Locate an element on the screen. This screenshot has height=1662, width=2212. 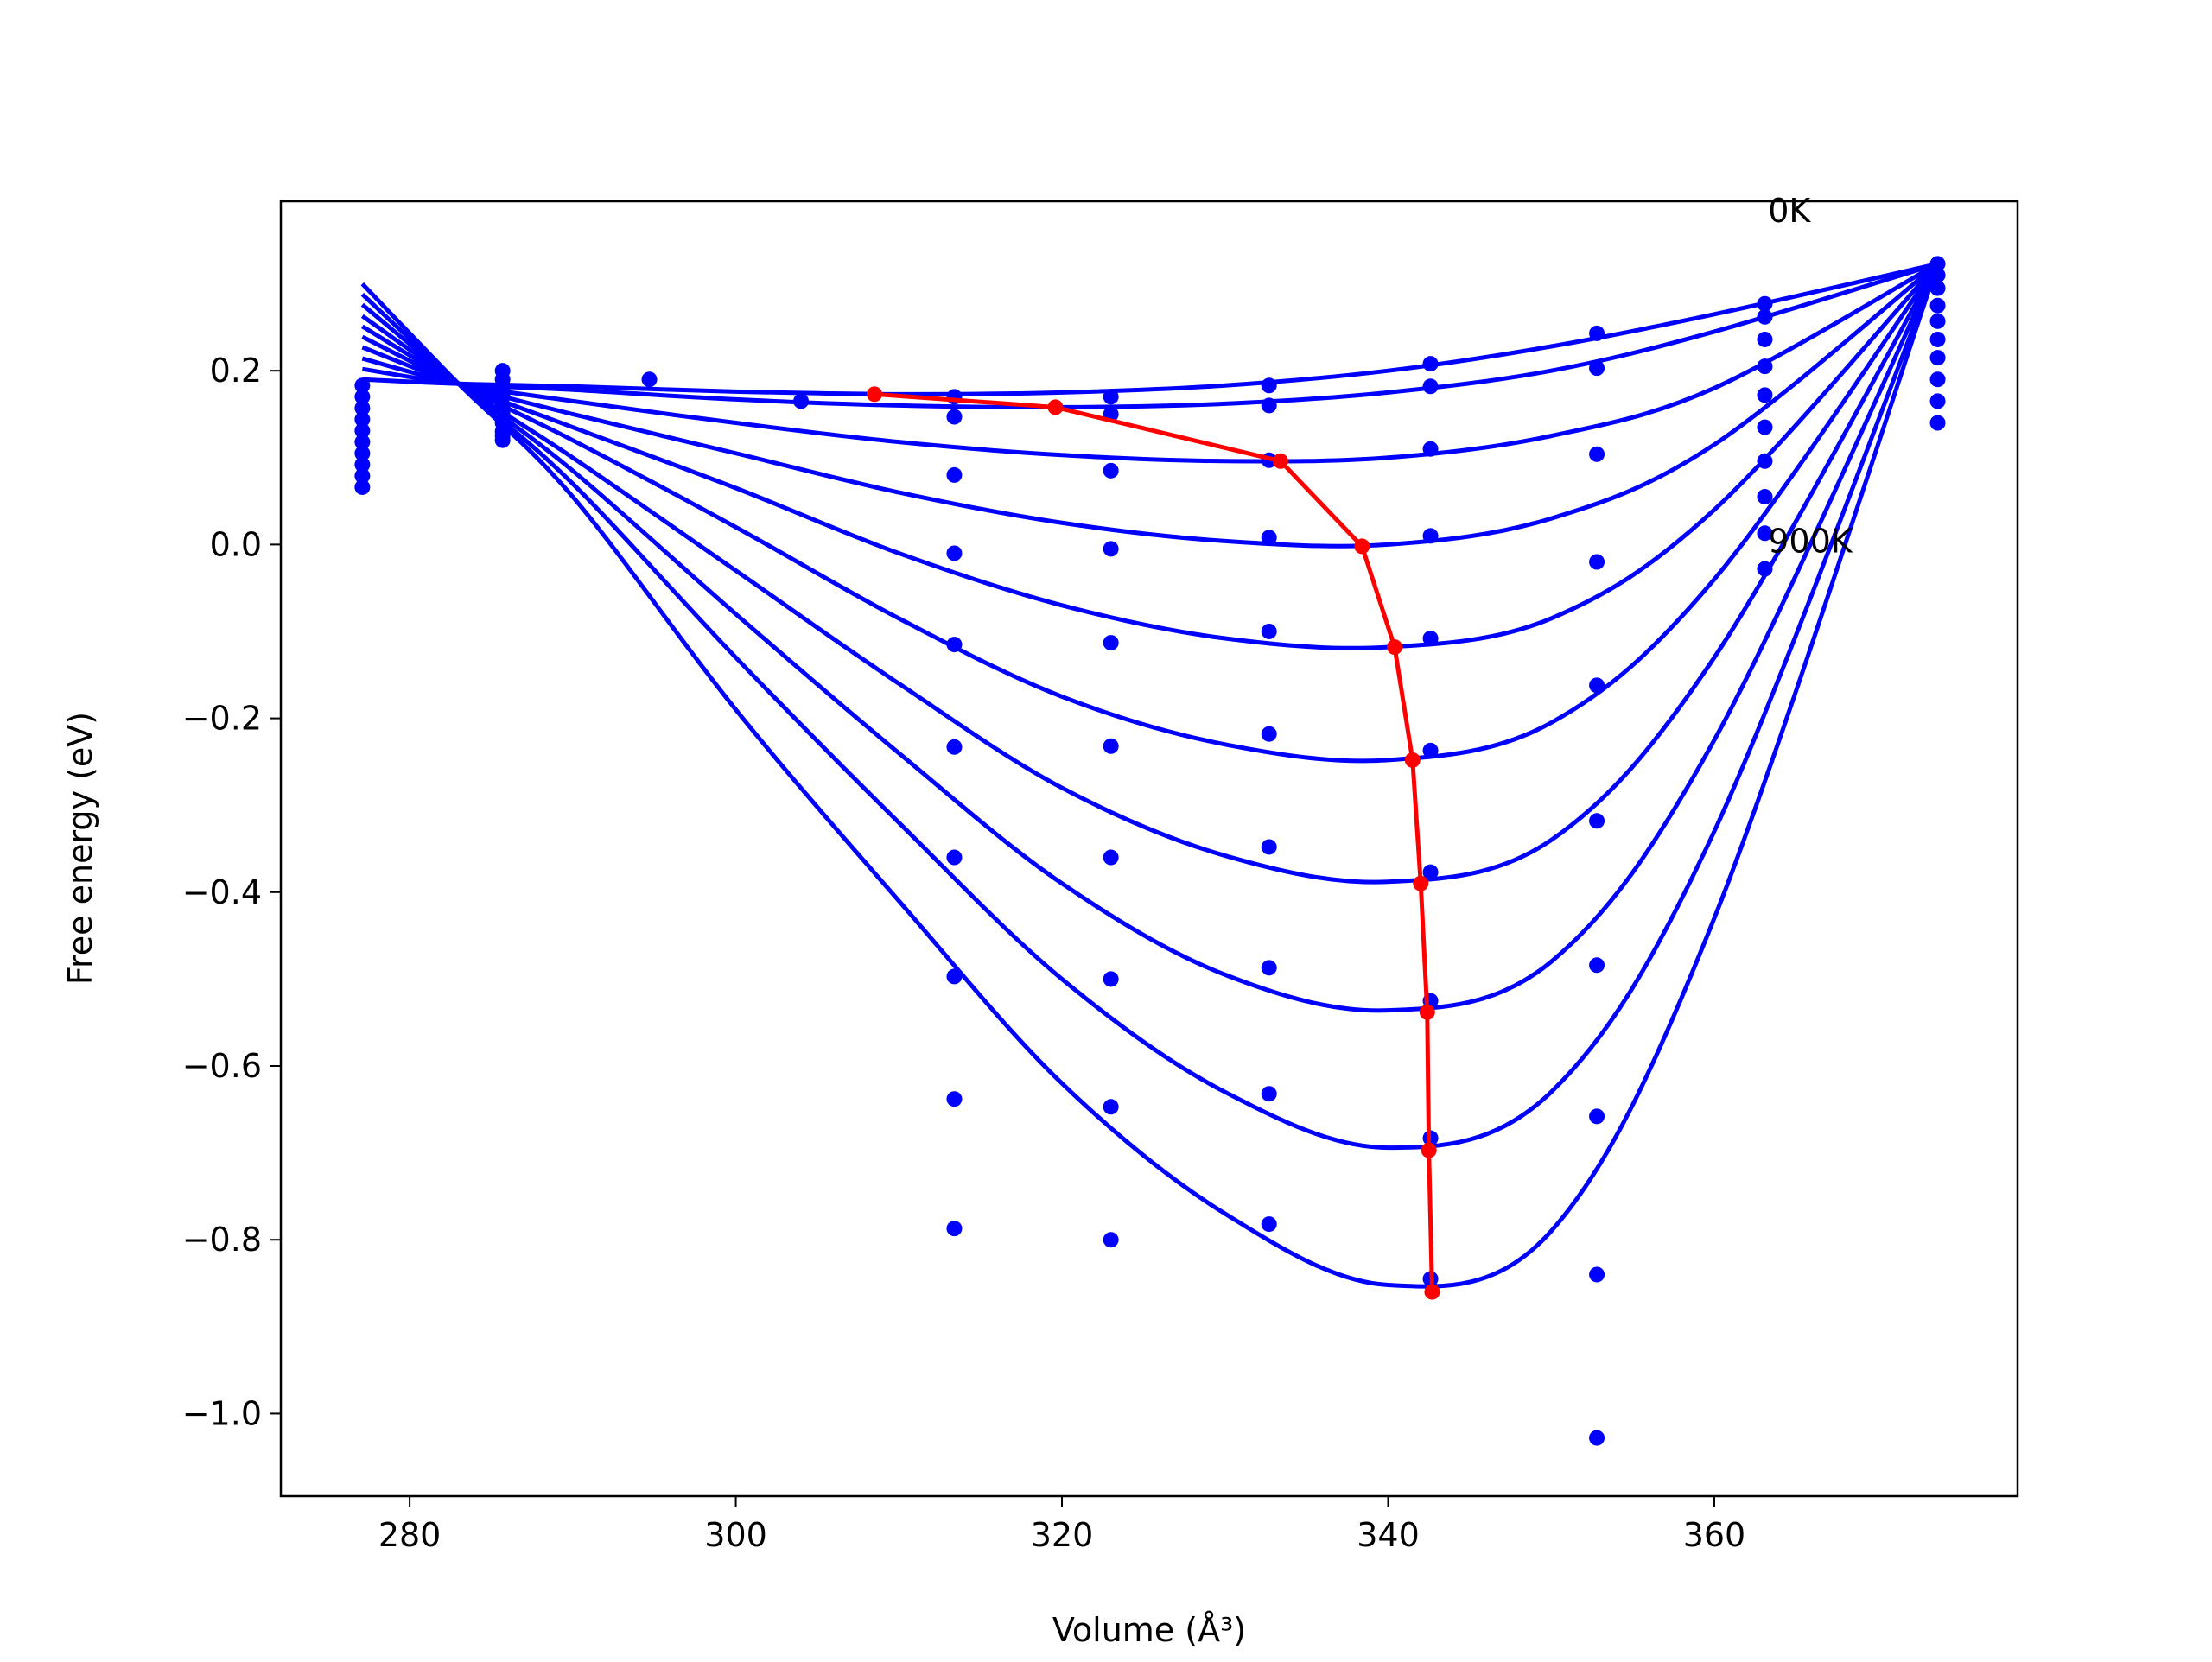
x-tick-label: 360 is located at coordinates (1714, 1535).